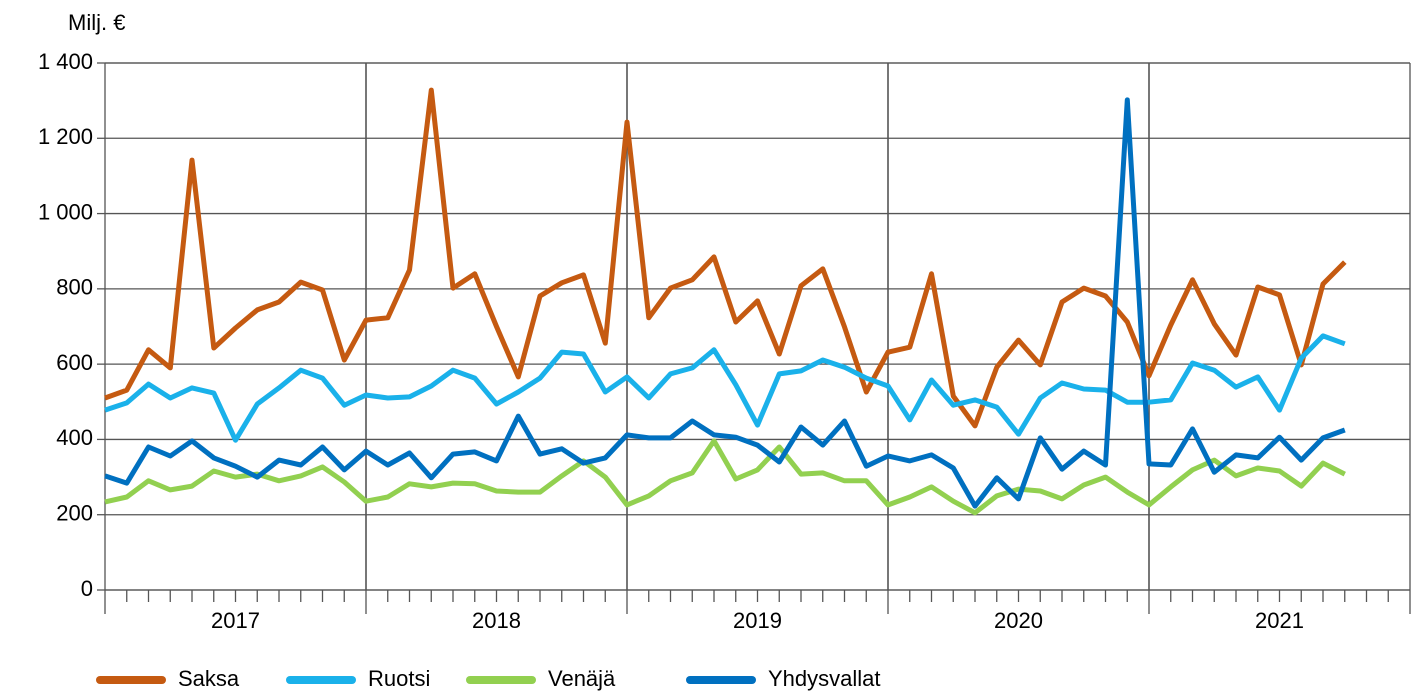  Describe the element at coordinates (65, 61) in the screenshot. I see `y-tick-label: 1 400` at that location.